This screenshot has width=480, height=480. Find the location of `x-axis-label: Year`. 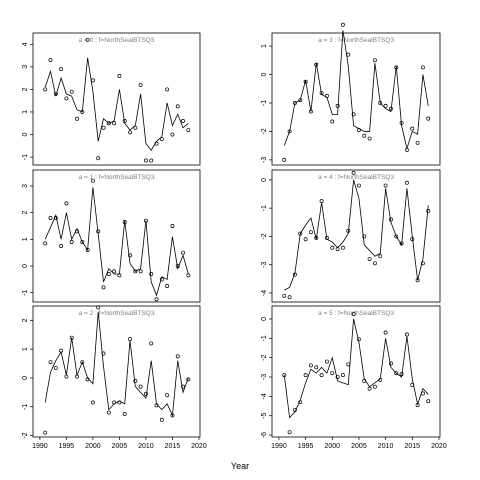

x-axis-label: Year is located at coordinates (240, 466).